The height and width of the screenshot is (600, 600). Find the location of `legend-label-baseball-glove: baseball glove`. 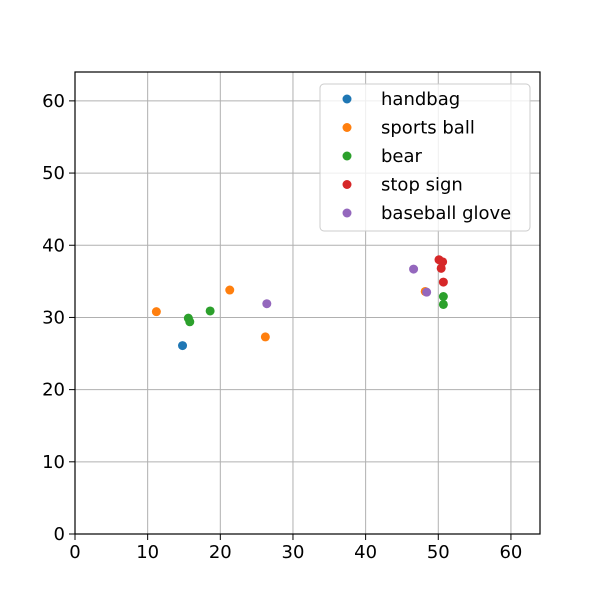

legend-label-baseball-glove: baseball glove is located at coordinates (446, 213).